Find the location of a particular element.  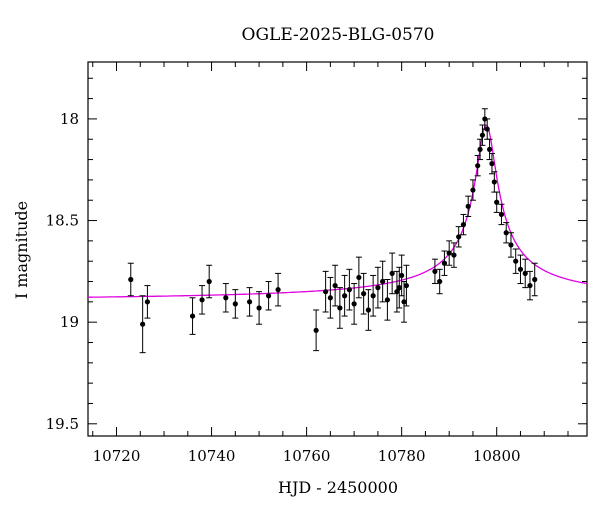

x-tick-label: 10740 is located at coordinates (212, 456).